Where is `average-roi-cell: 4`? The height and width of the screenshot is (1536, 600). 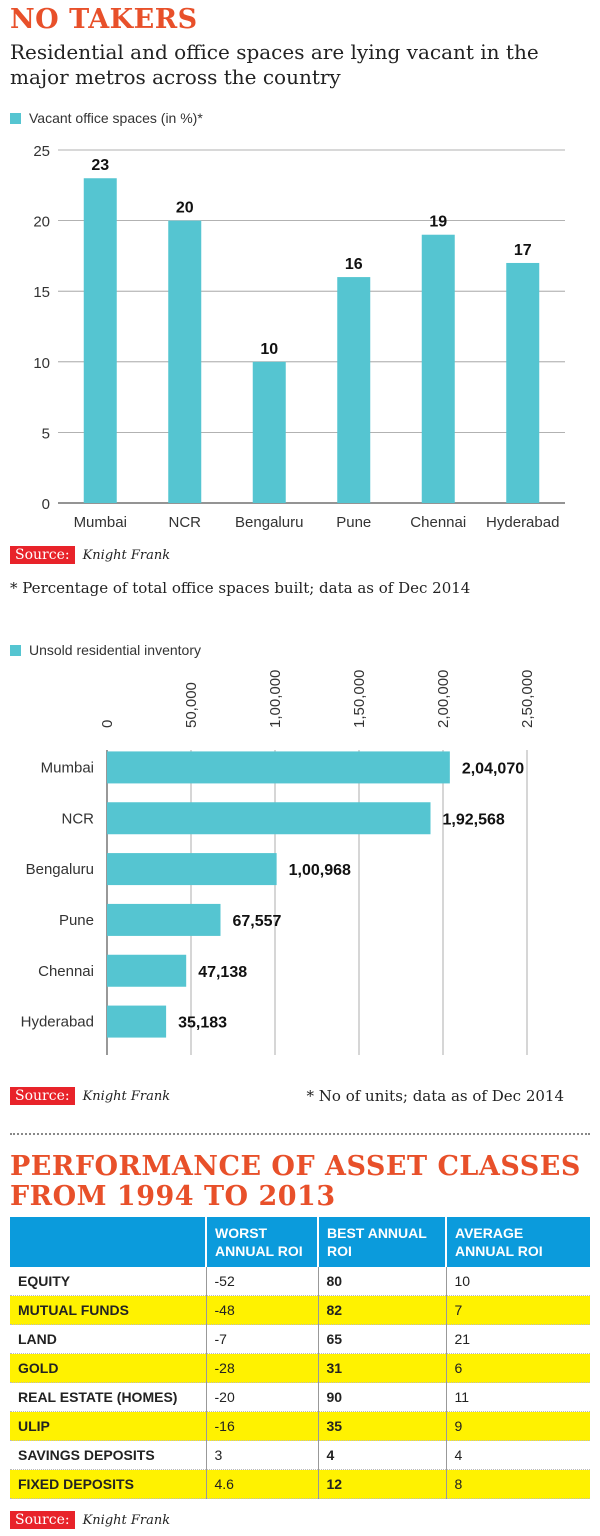
average-roi-cell: 4 is located at coordinates (518, 1455).